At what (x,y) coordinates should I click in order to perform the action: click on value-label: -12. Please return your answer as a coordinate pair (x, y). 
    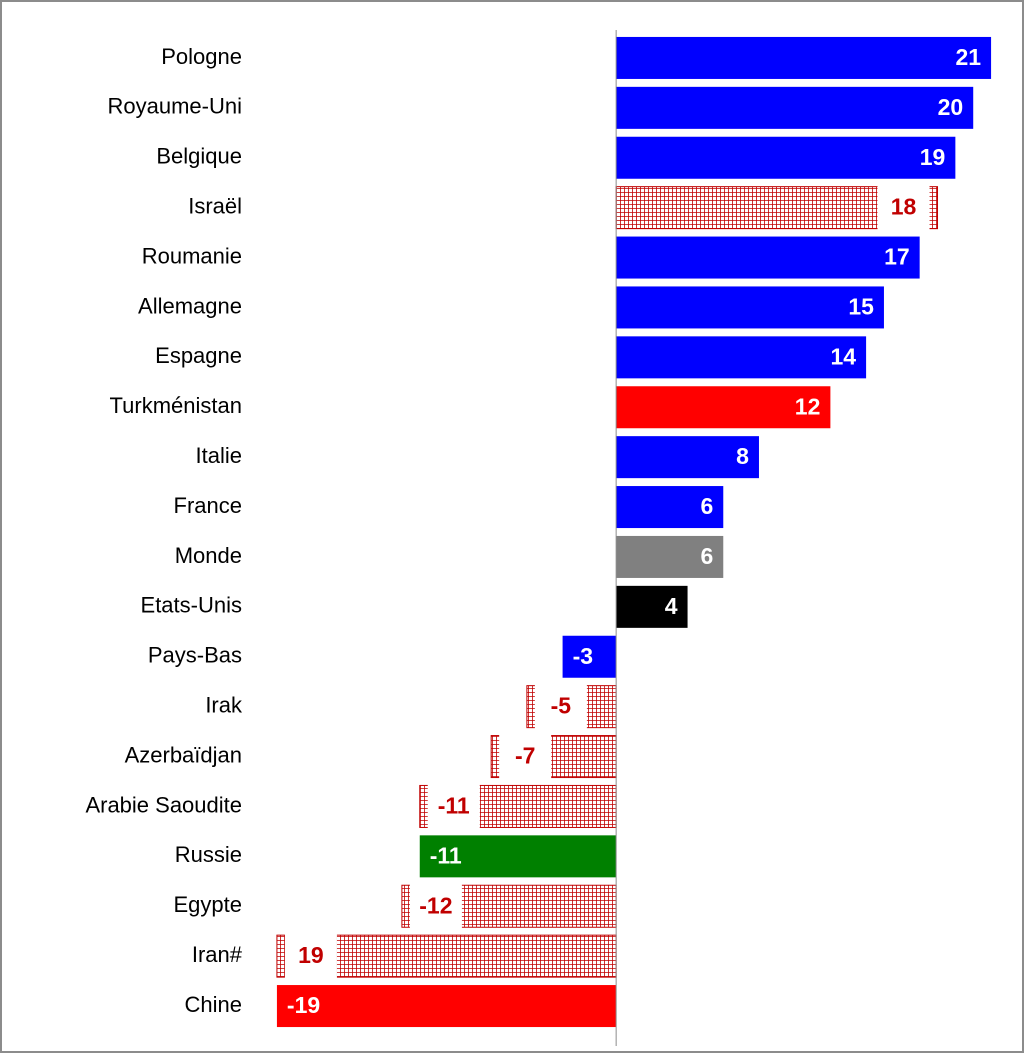
    Looking at the image, I should click on (435, 905).